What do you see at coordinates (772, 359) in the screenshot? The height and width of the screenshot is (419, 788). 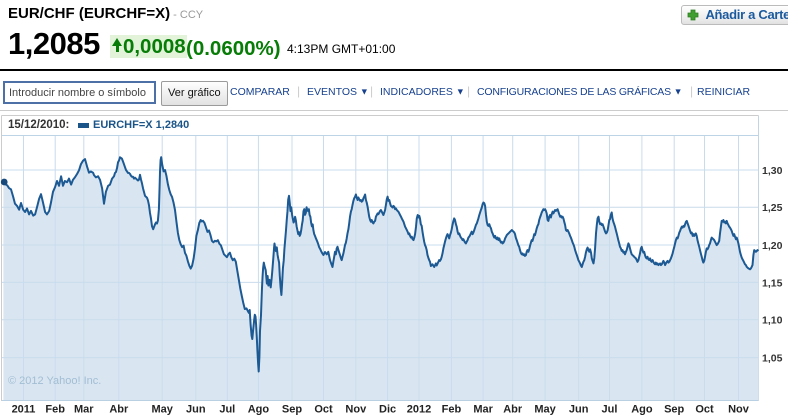 I see `svg-text: 1,05` at bounding box center [772, 359].